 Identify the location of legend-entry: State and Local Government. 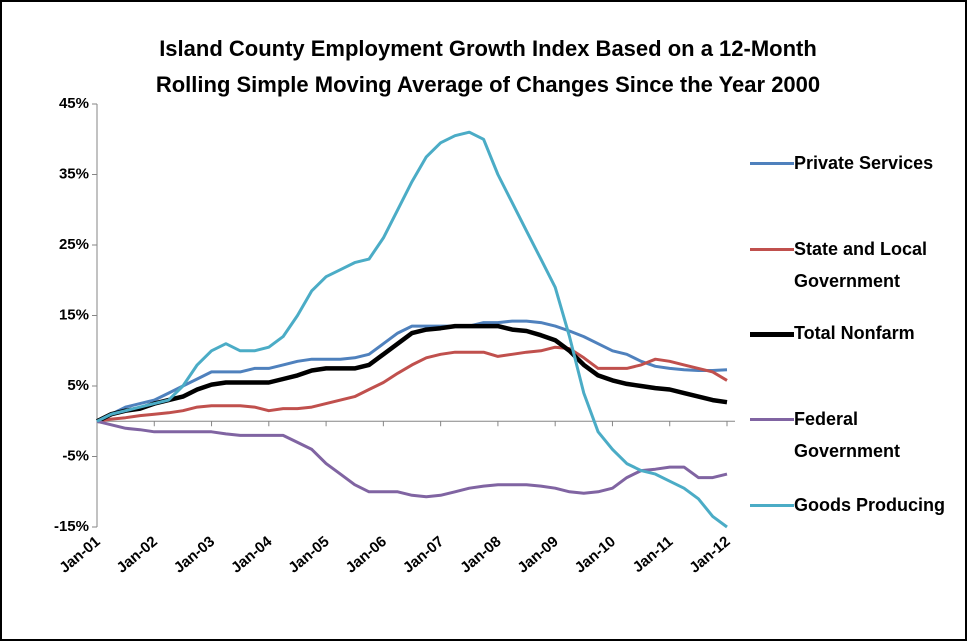
(852, 267).